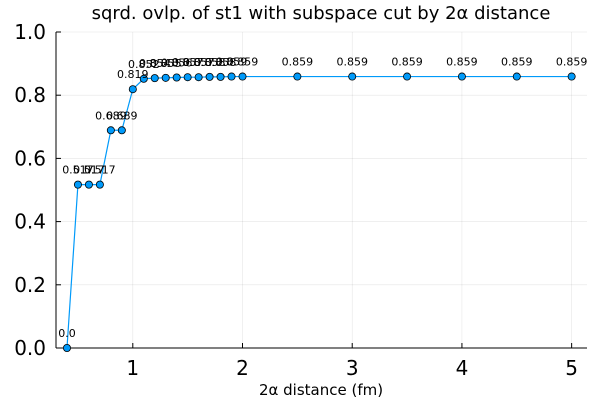  Describe the element at coordinates (321, 390) in the screenshot. I see `x-axis-label: 2α distance (fm)` at that location.